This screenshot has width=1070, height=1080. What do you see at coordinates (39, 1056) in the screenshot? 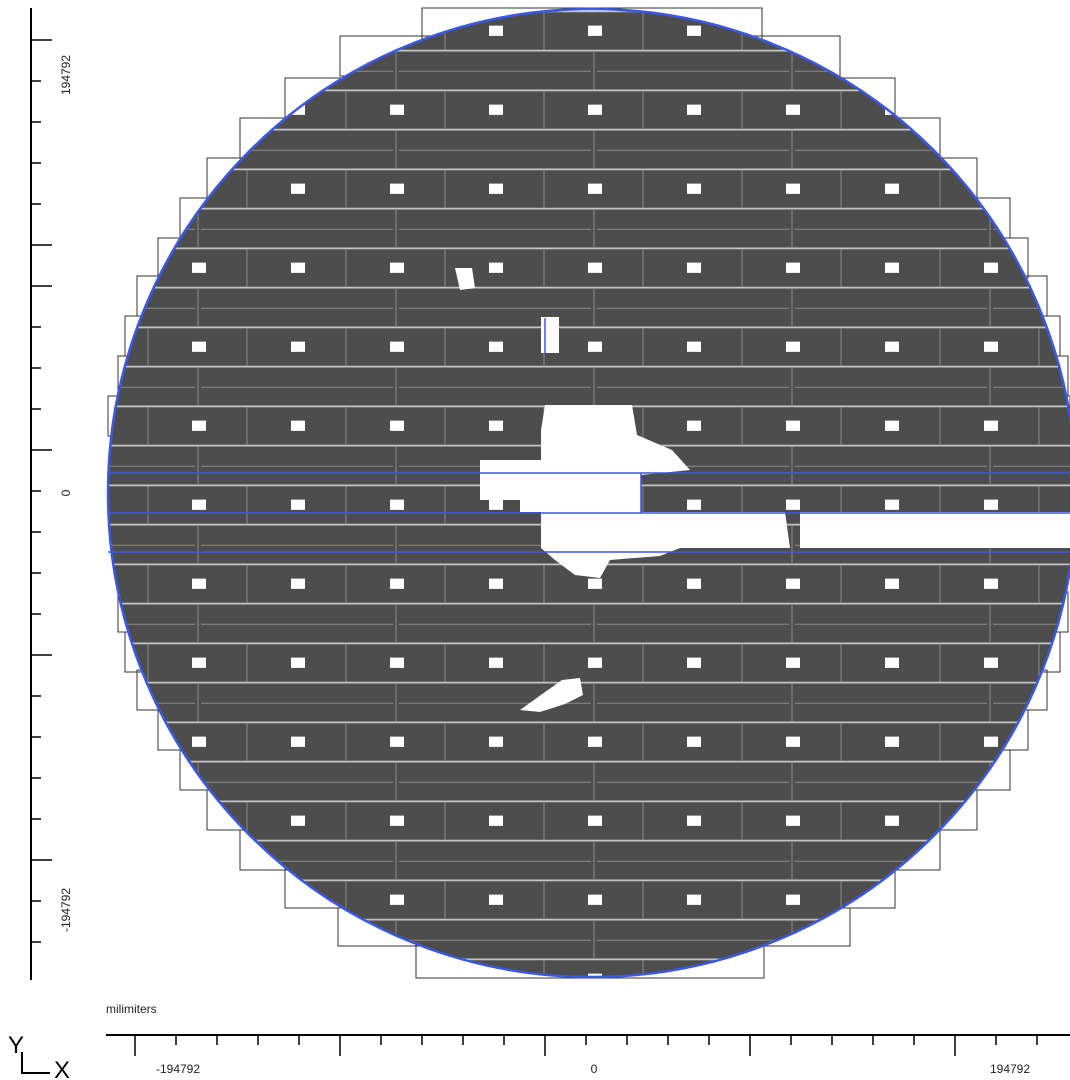
I see `axis-orientation-glyph: Y X` at bounding box center [39, 1056].